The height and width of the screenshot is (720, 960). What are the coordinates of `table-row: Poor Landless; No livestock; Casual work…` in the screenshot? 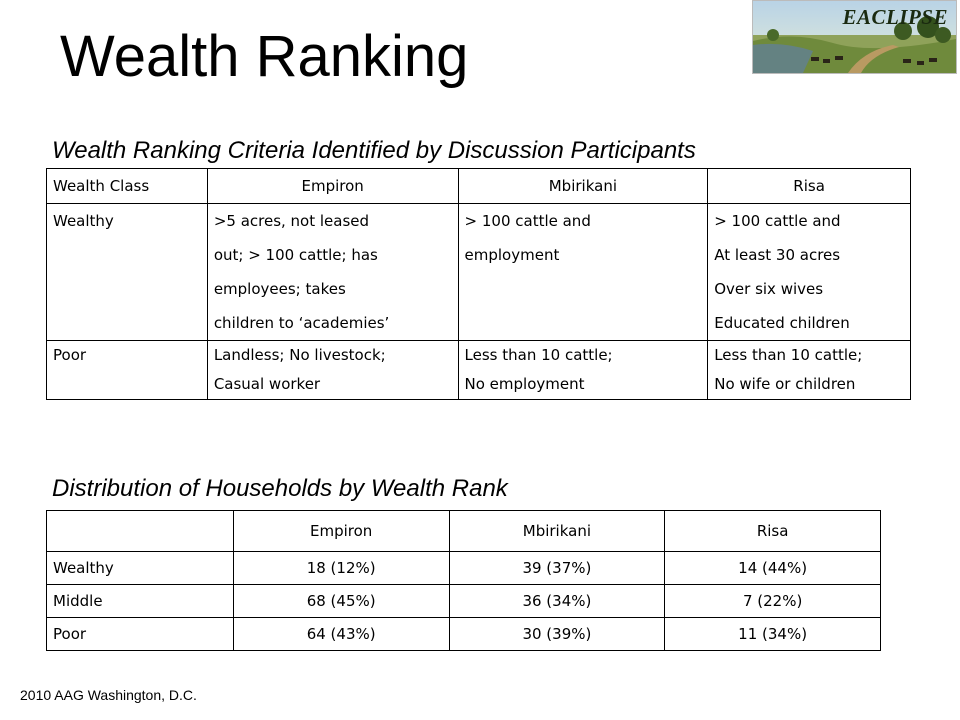 It's located at (478, 370).